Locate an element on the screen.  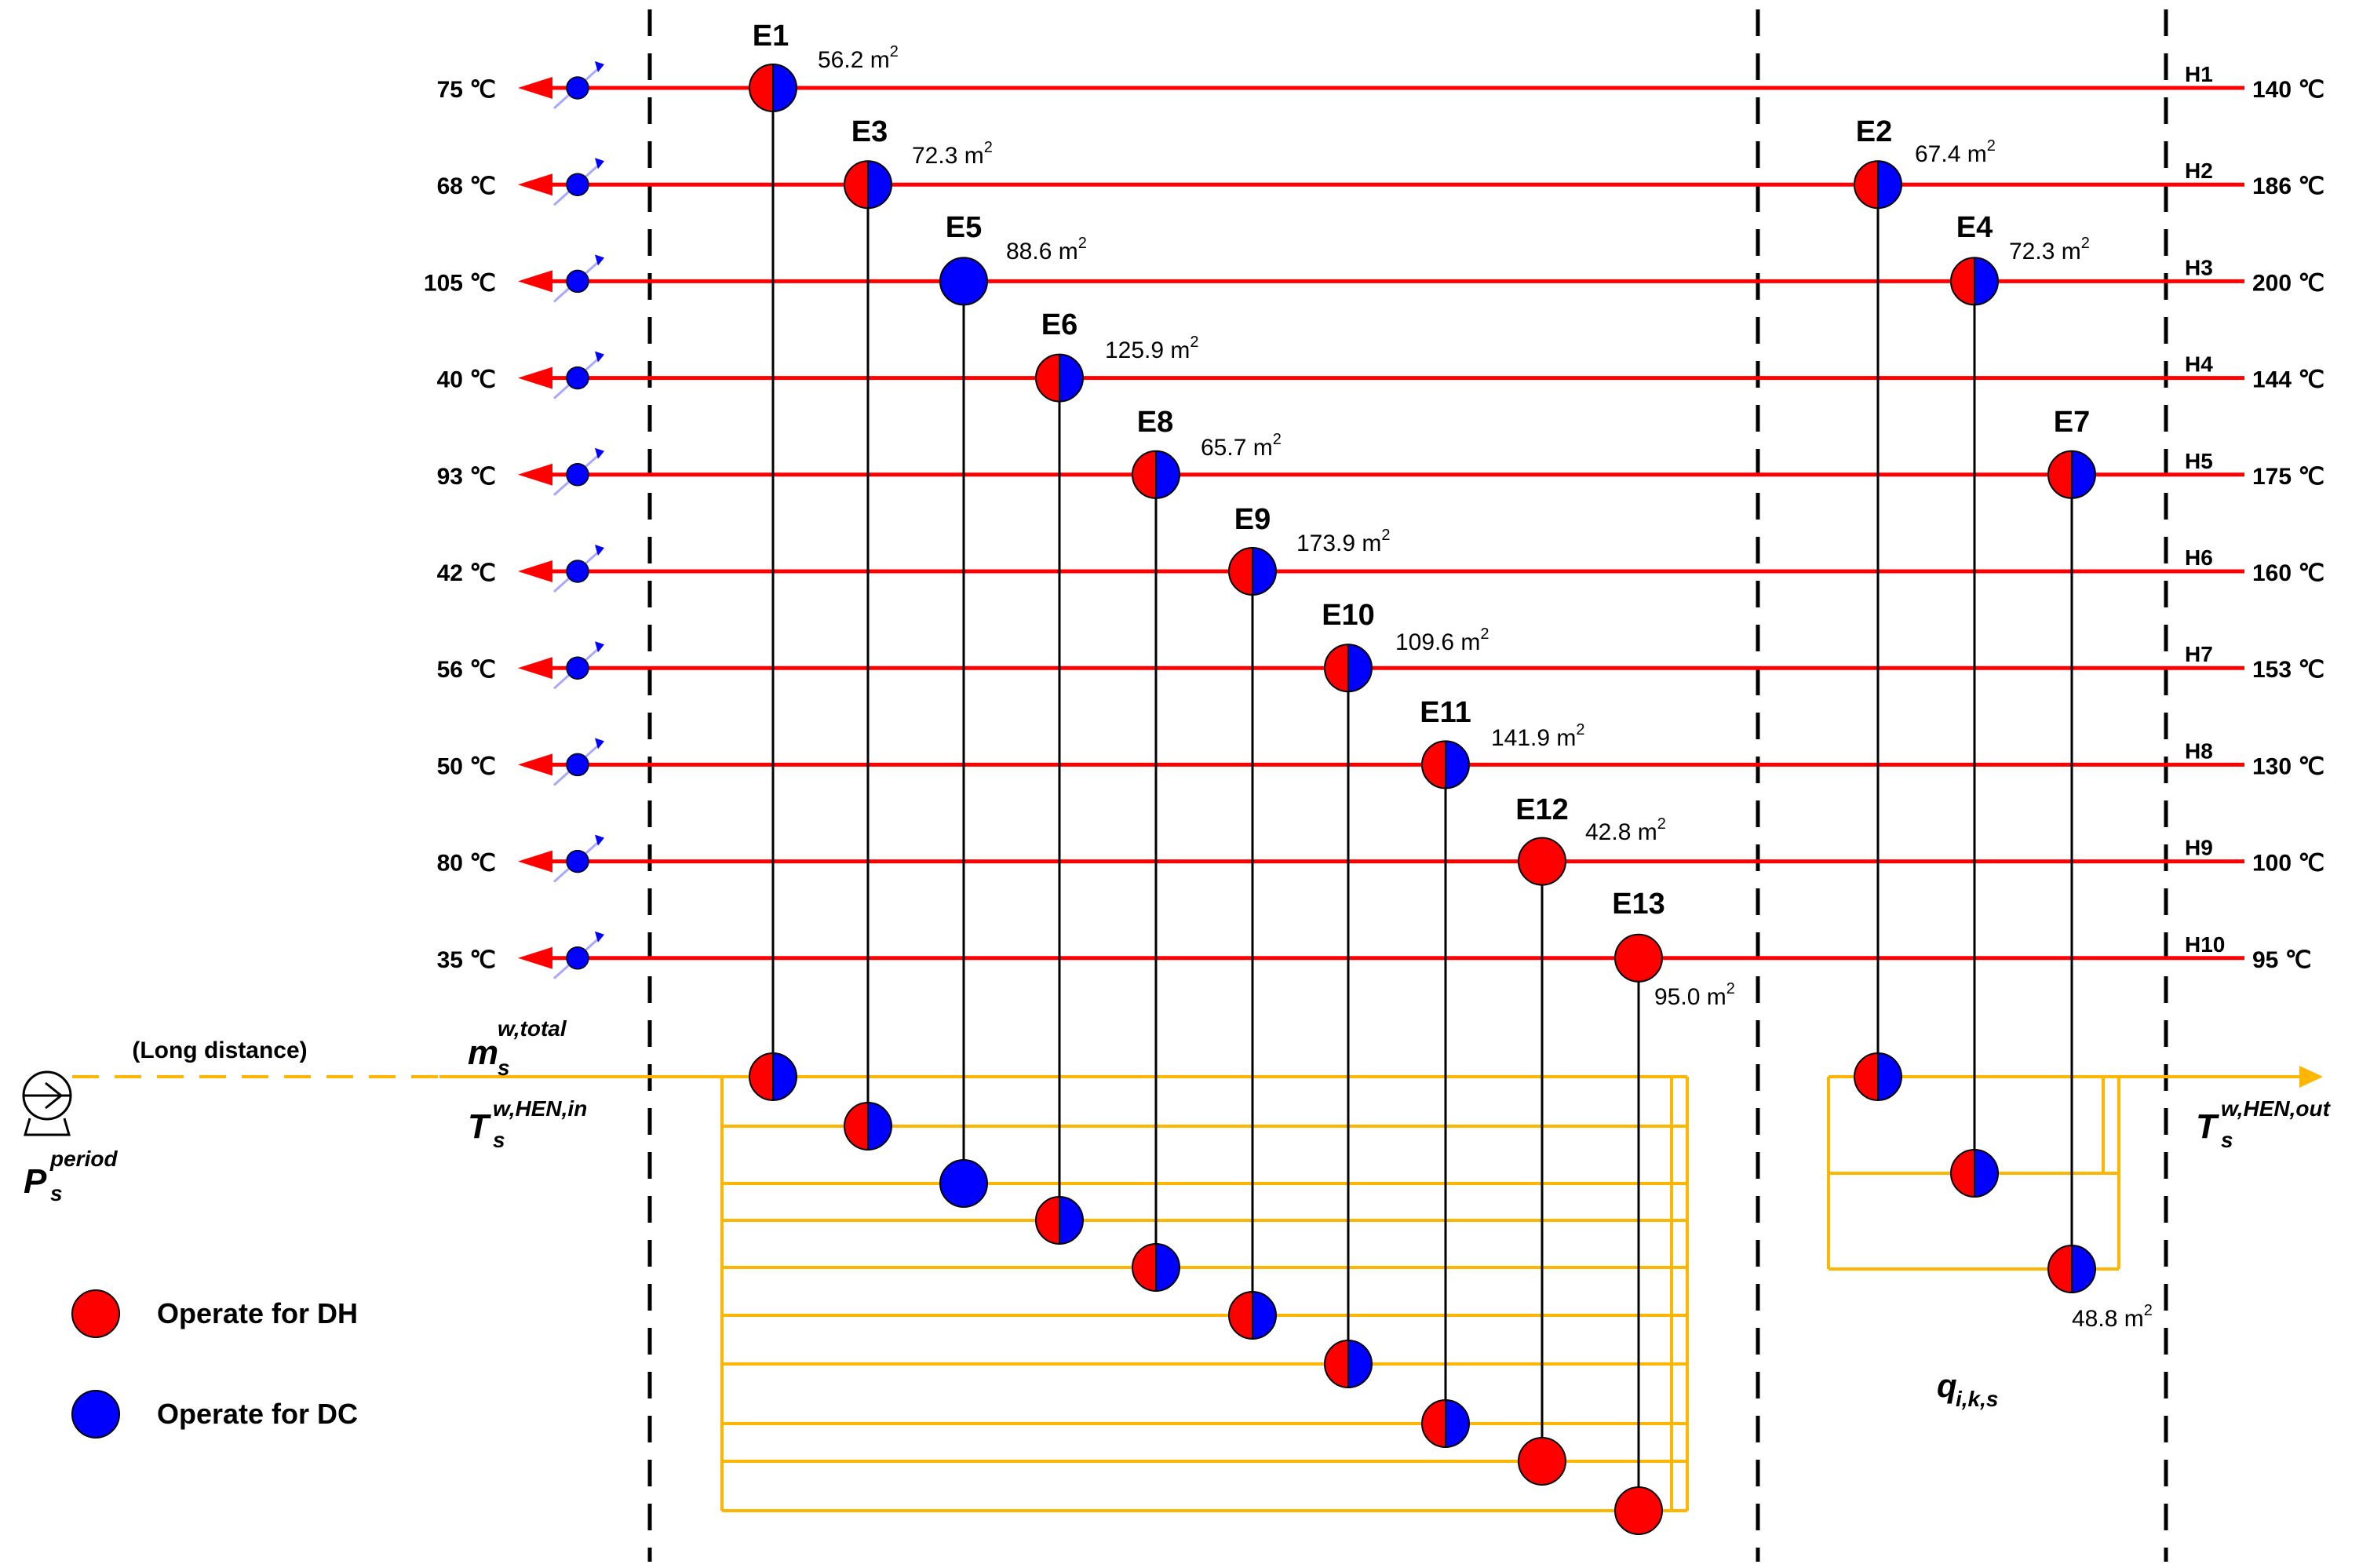
legend-label: Operate for DH is located at coordinates (257, 1313).